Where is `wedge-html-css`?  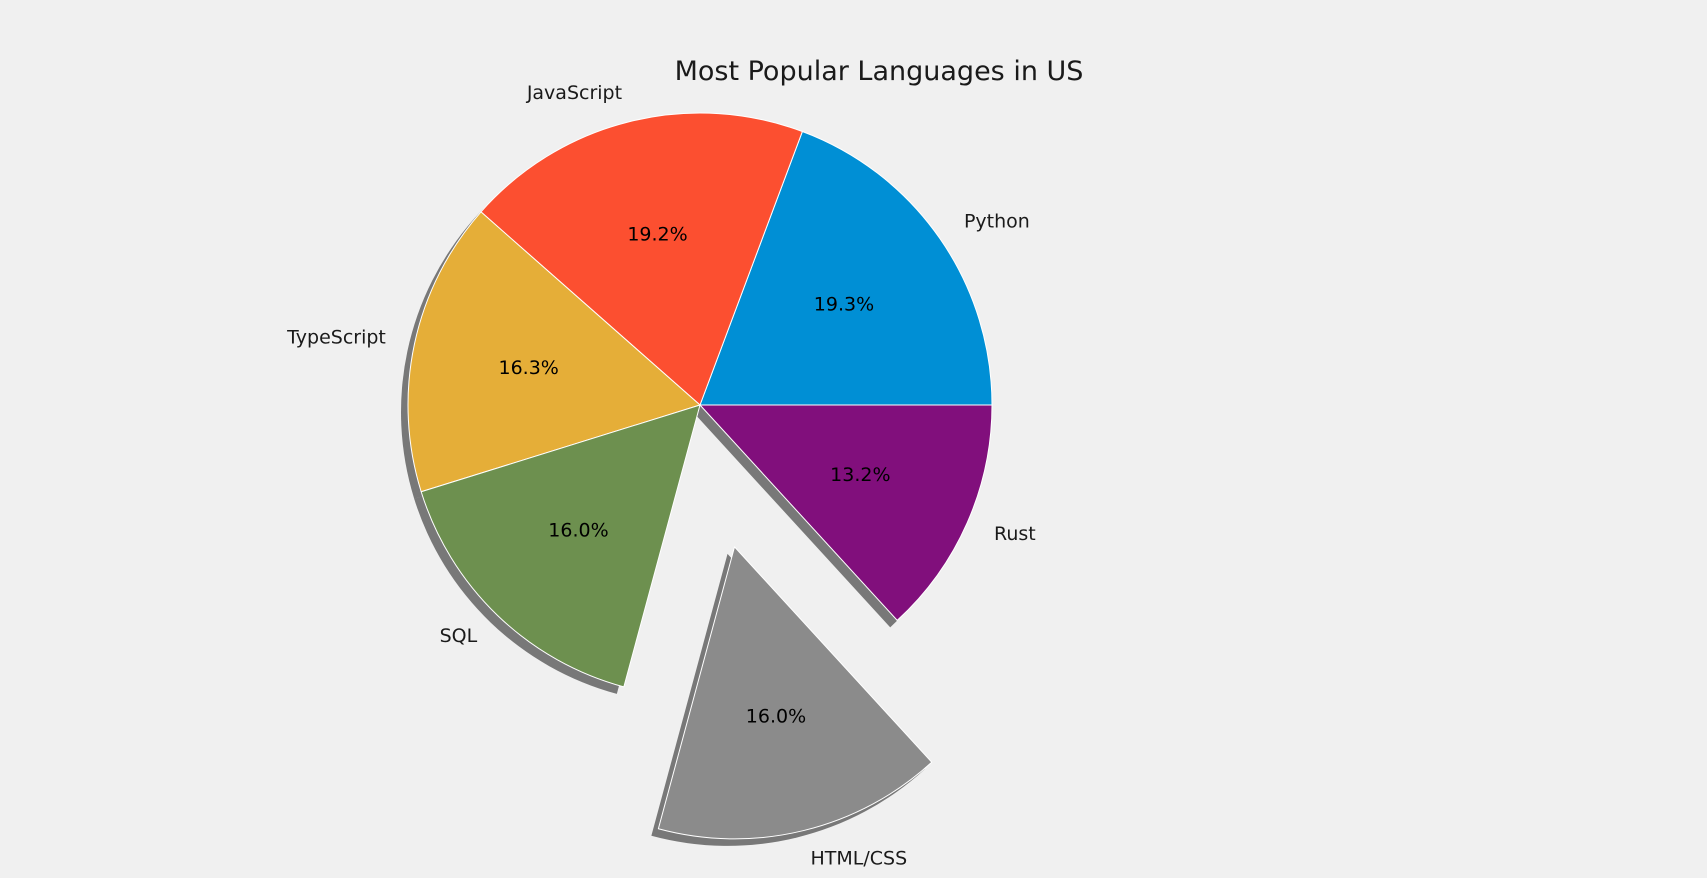 wedge-html-css is located at coordinates (795, 693).